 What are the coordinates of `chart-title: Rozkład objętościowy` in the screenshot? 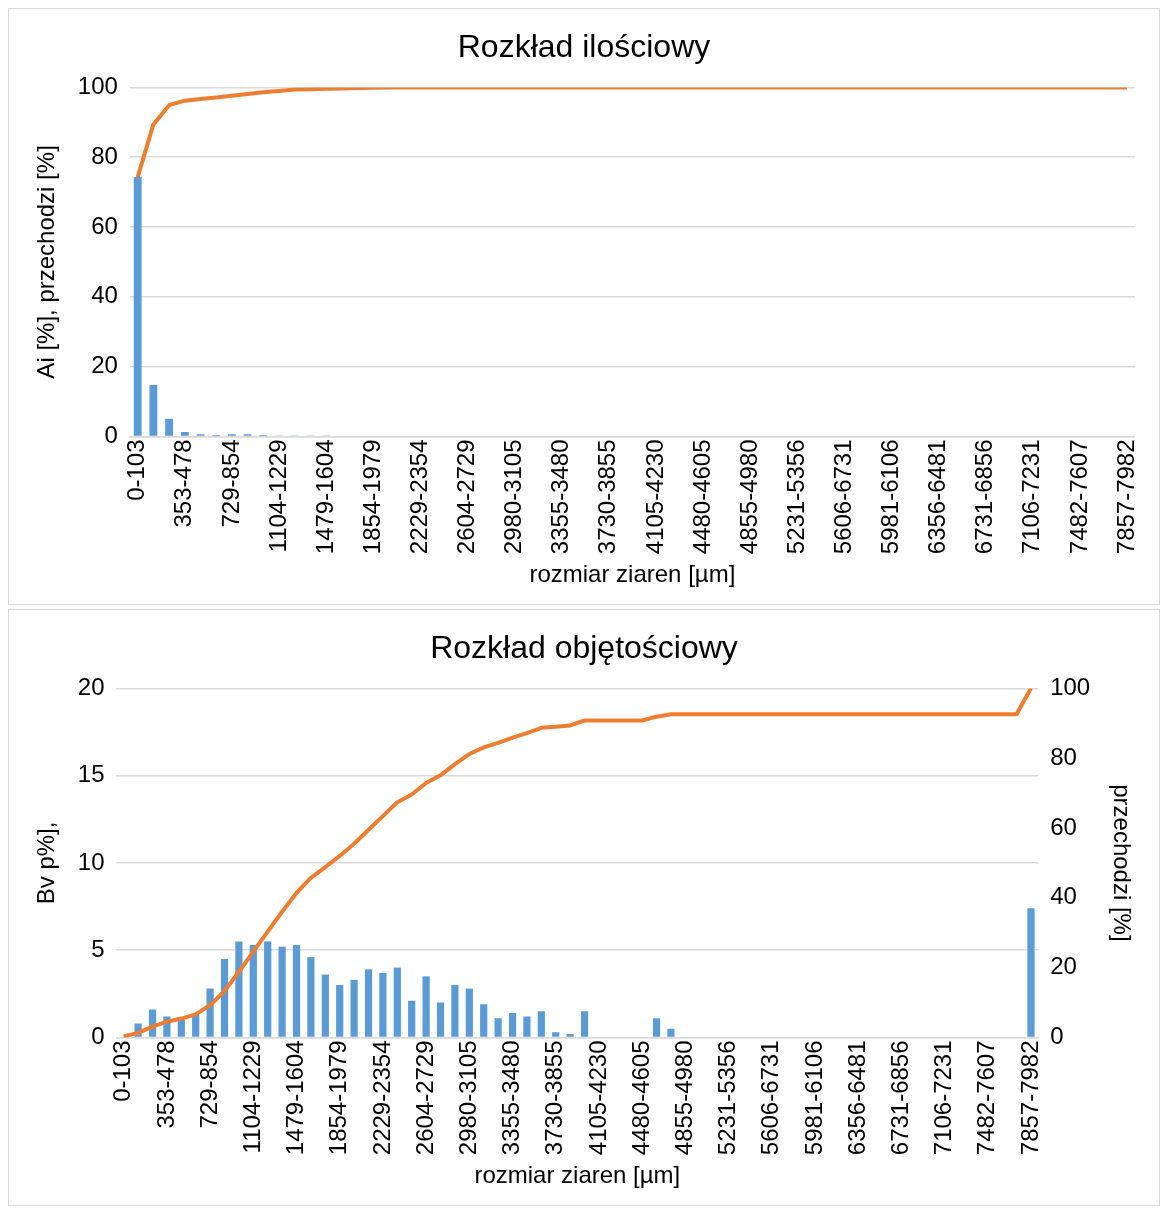 It's located at (584, 647).